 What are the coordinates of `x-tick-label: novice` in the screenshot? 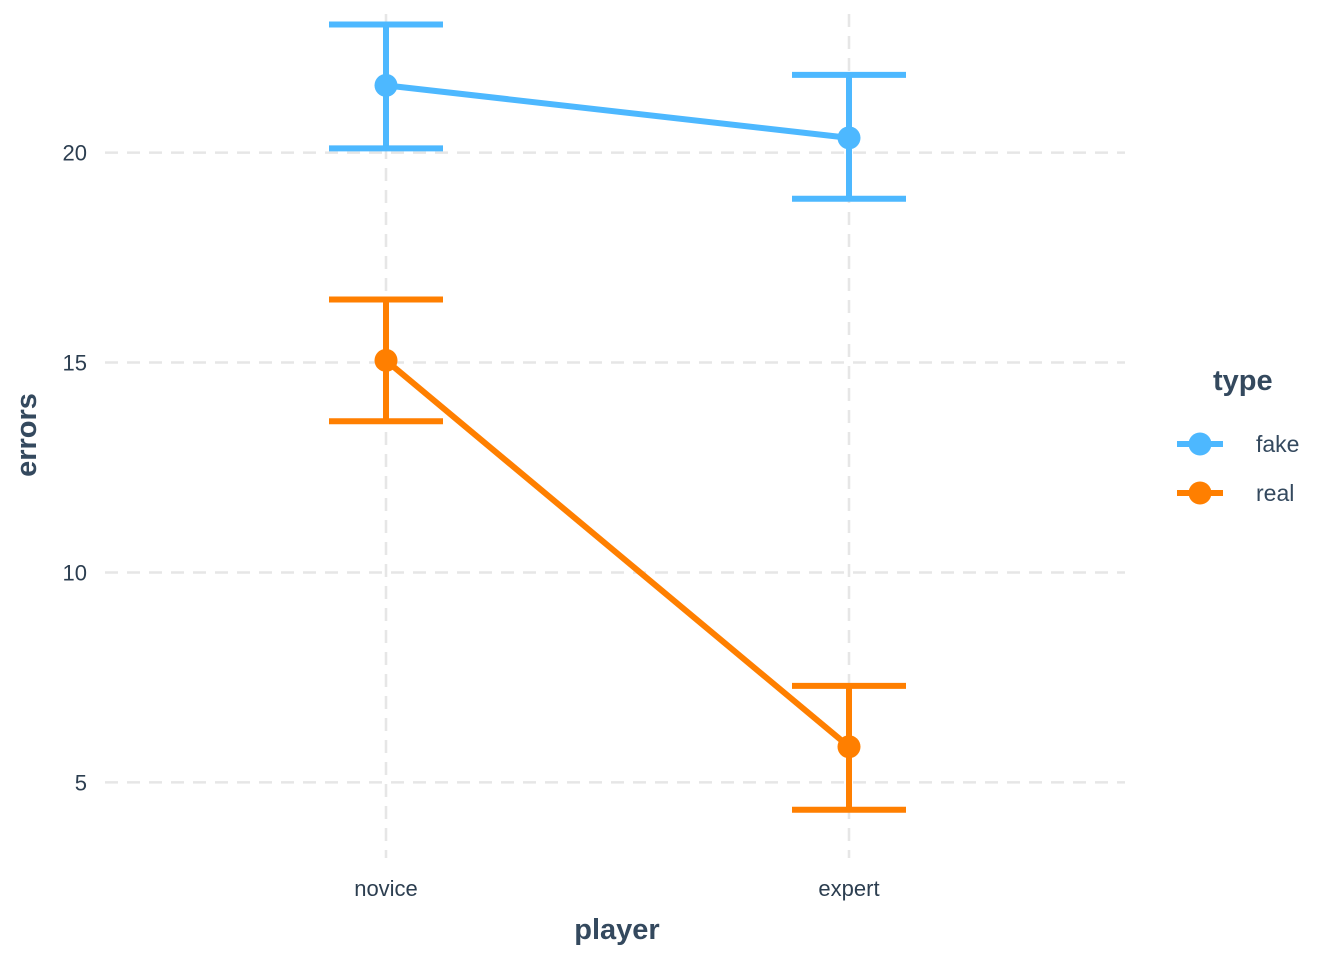 It's located at (386, 888).